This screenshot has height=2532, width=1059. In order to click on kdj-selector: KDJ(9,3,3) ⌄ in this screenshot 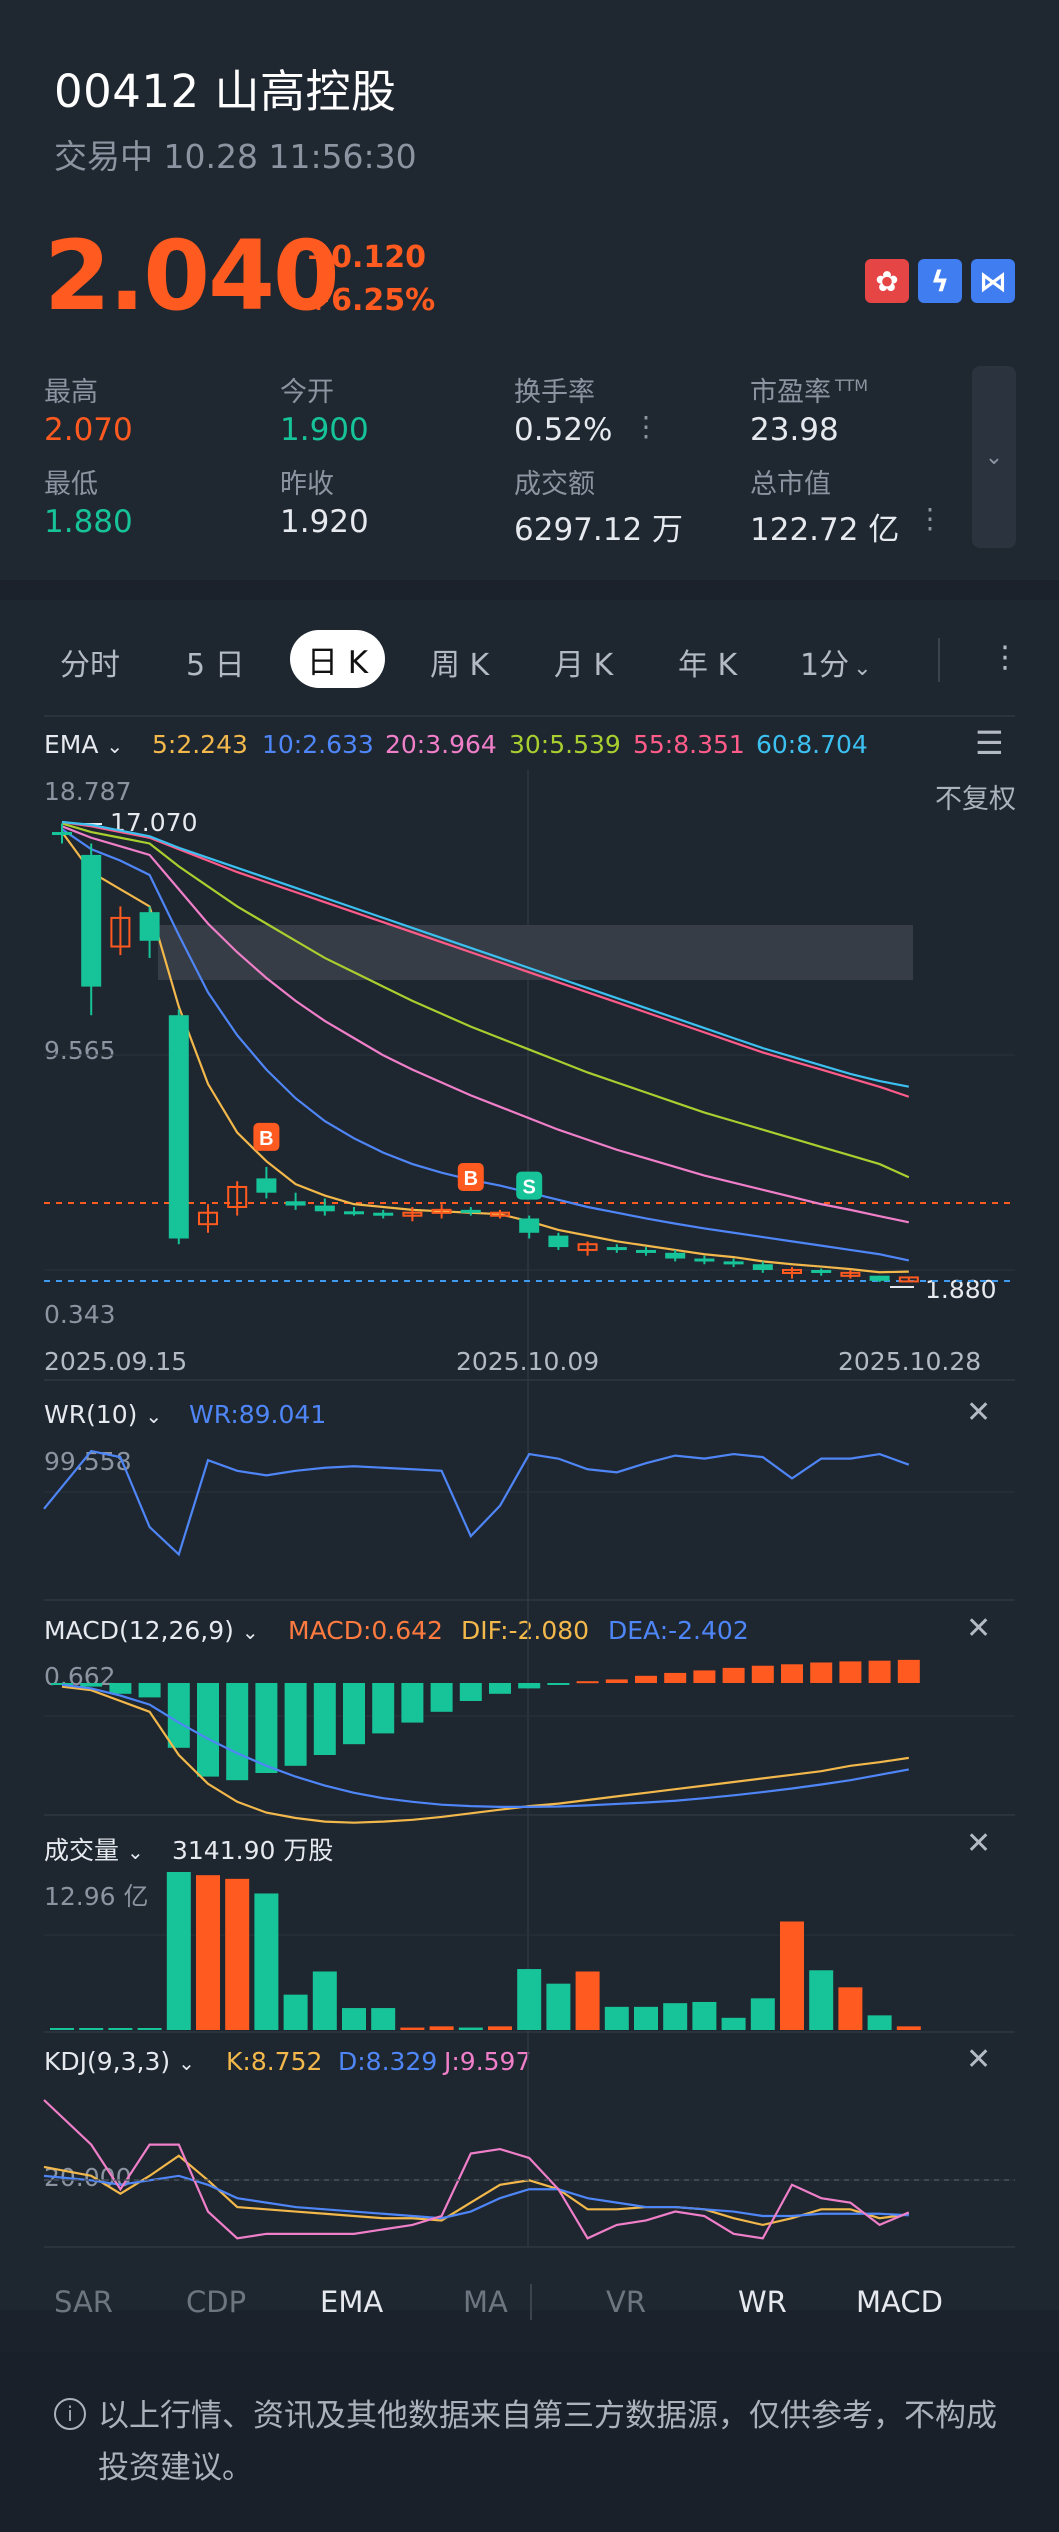, I will do `click(119, 2061)`.